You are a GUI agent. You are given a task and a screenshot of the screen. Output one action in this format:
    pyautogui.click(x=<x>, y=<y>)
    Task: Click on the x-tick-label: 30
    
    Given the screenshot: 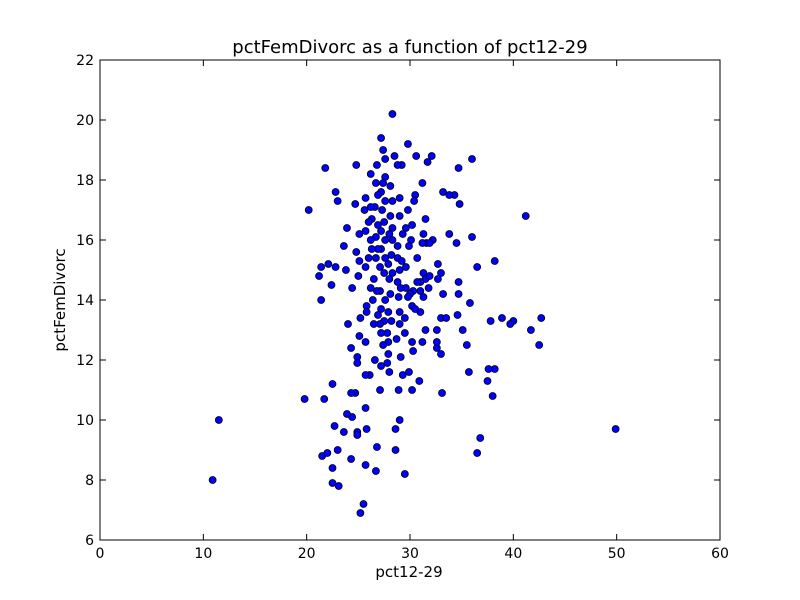 What is the action you would take?
    pyautogui.click(x=410, y=554)
    